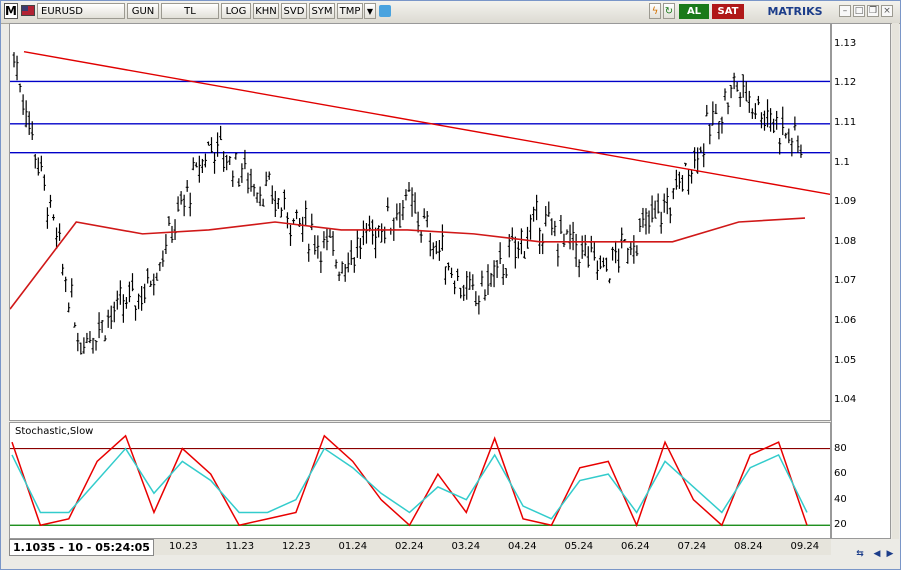 This screenshot has width=901, height=570. I want to click on x-tick-label: 10.23, so click(183, 546).